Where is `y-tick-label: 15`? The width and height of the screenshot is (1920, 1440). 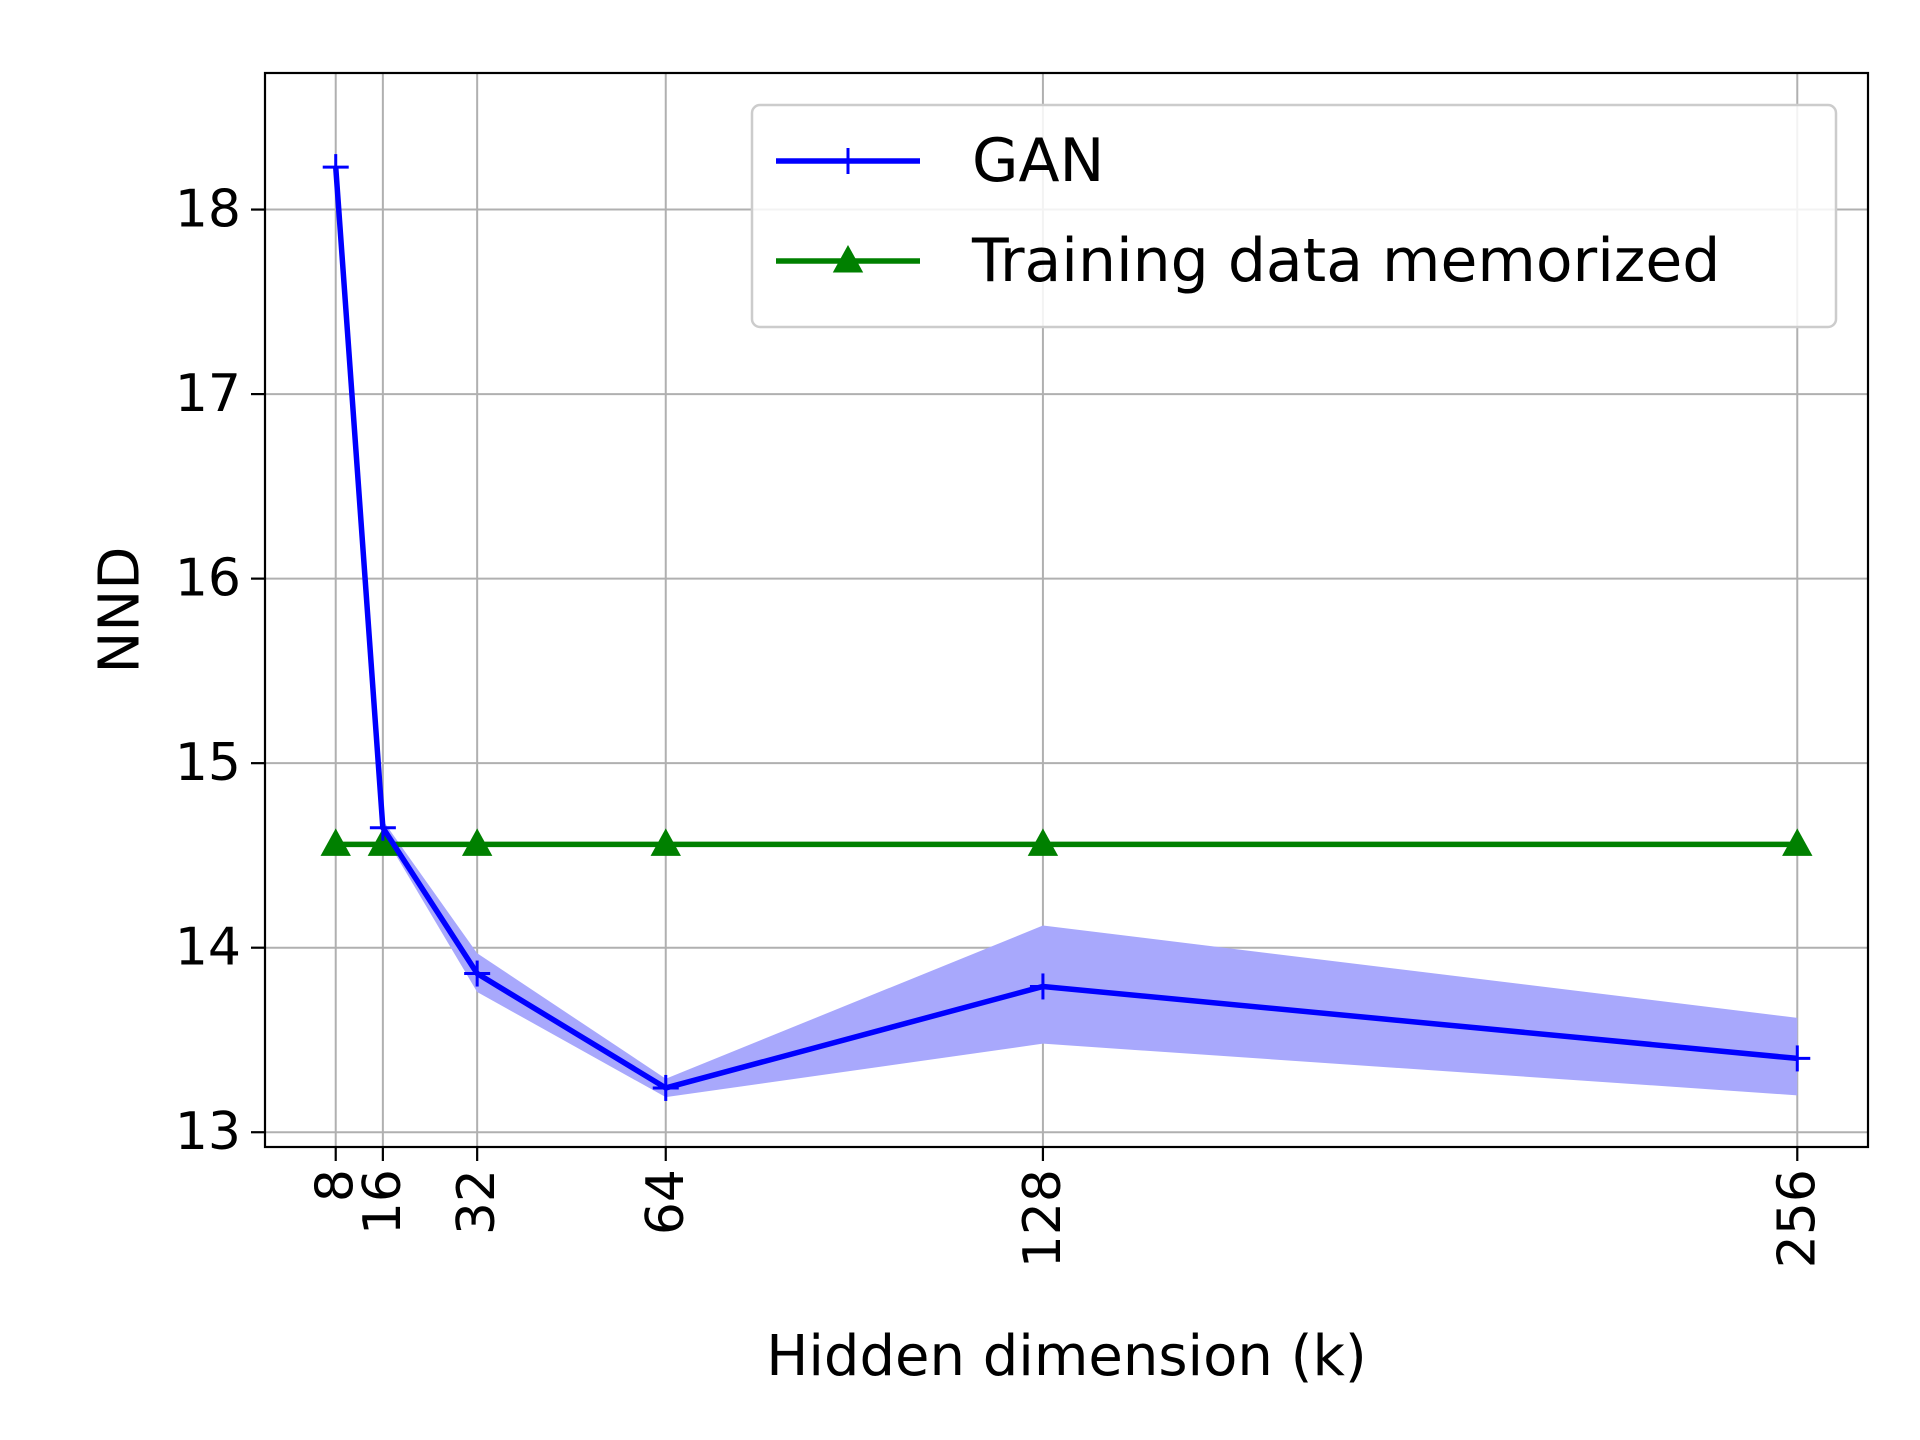
y-tick-label: 15 is located at coordinates (208, 763).